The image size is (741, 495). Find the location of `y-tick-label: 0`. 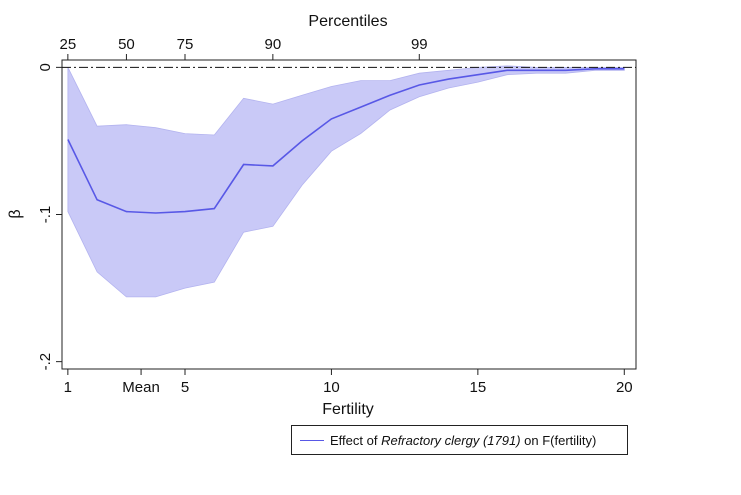

y-tick-label: 0 is located at coordinates (45, 67).